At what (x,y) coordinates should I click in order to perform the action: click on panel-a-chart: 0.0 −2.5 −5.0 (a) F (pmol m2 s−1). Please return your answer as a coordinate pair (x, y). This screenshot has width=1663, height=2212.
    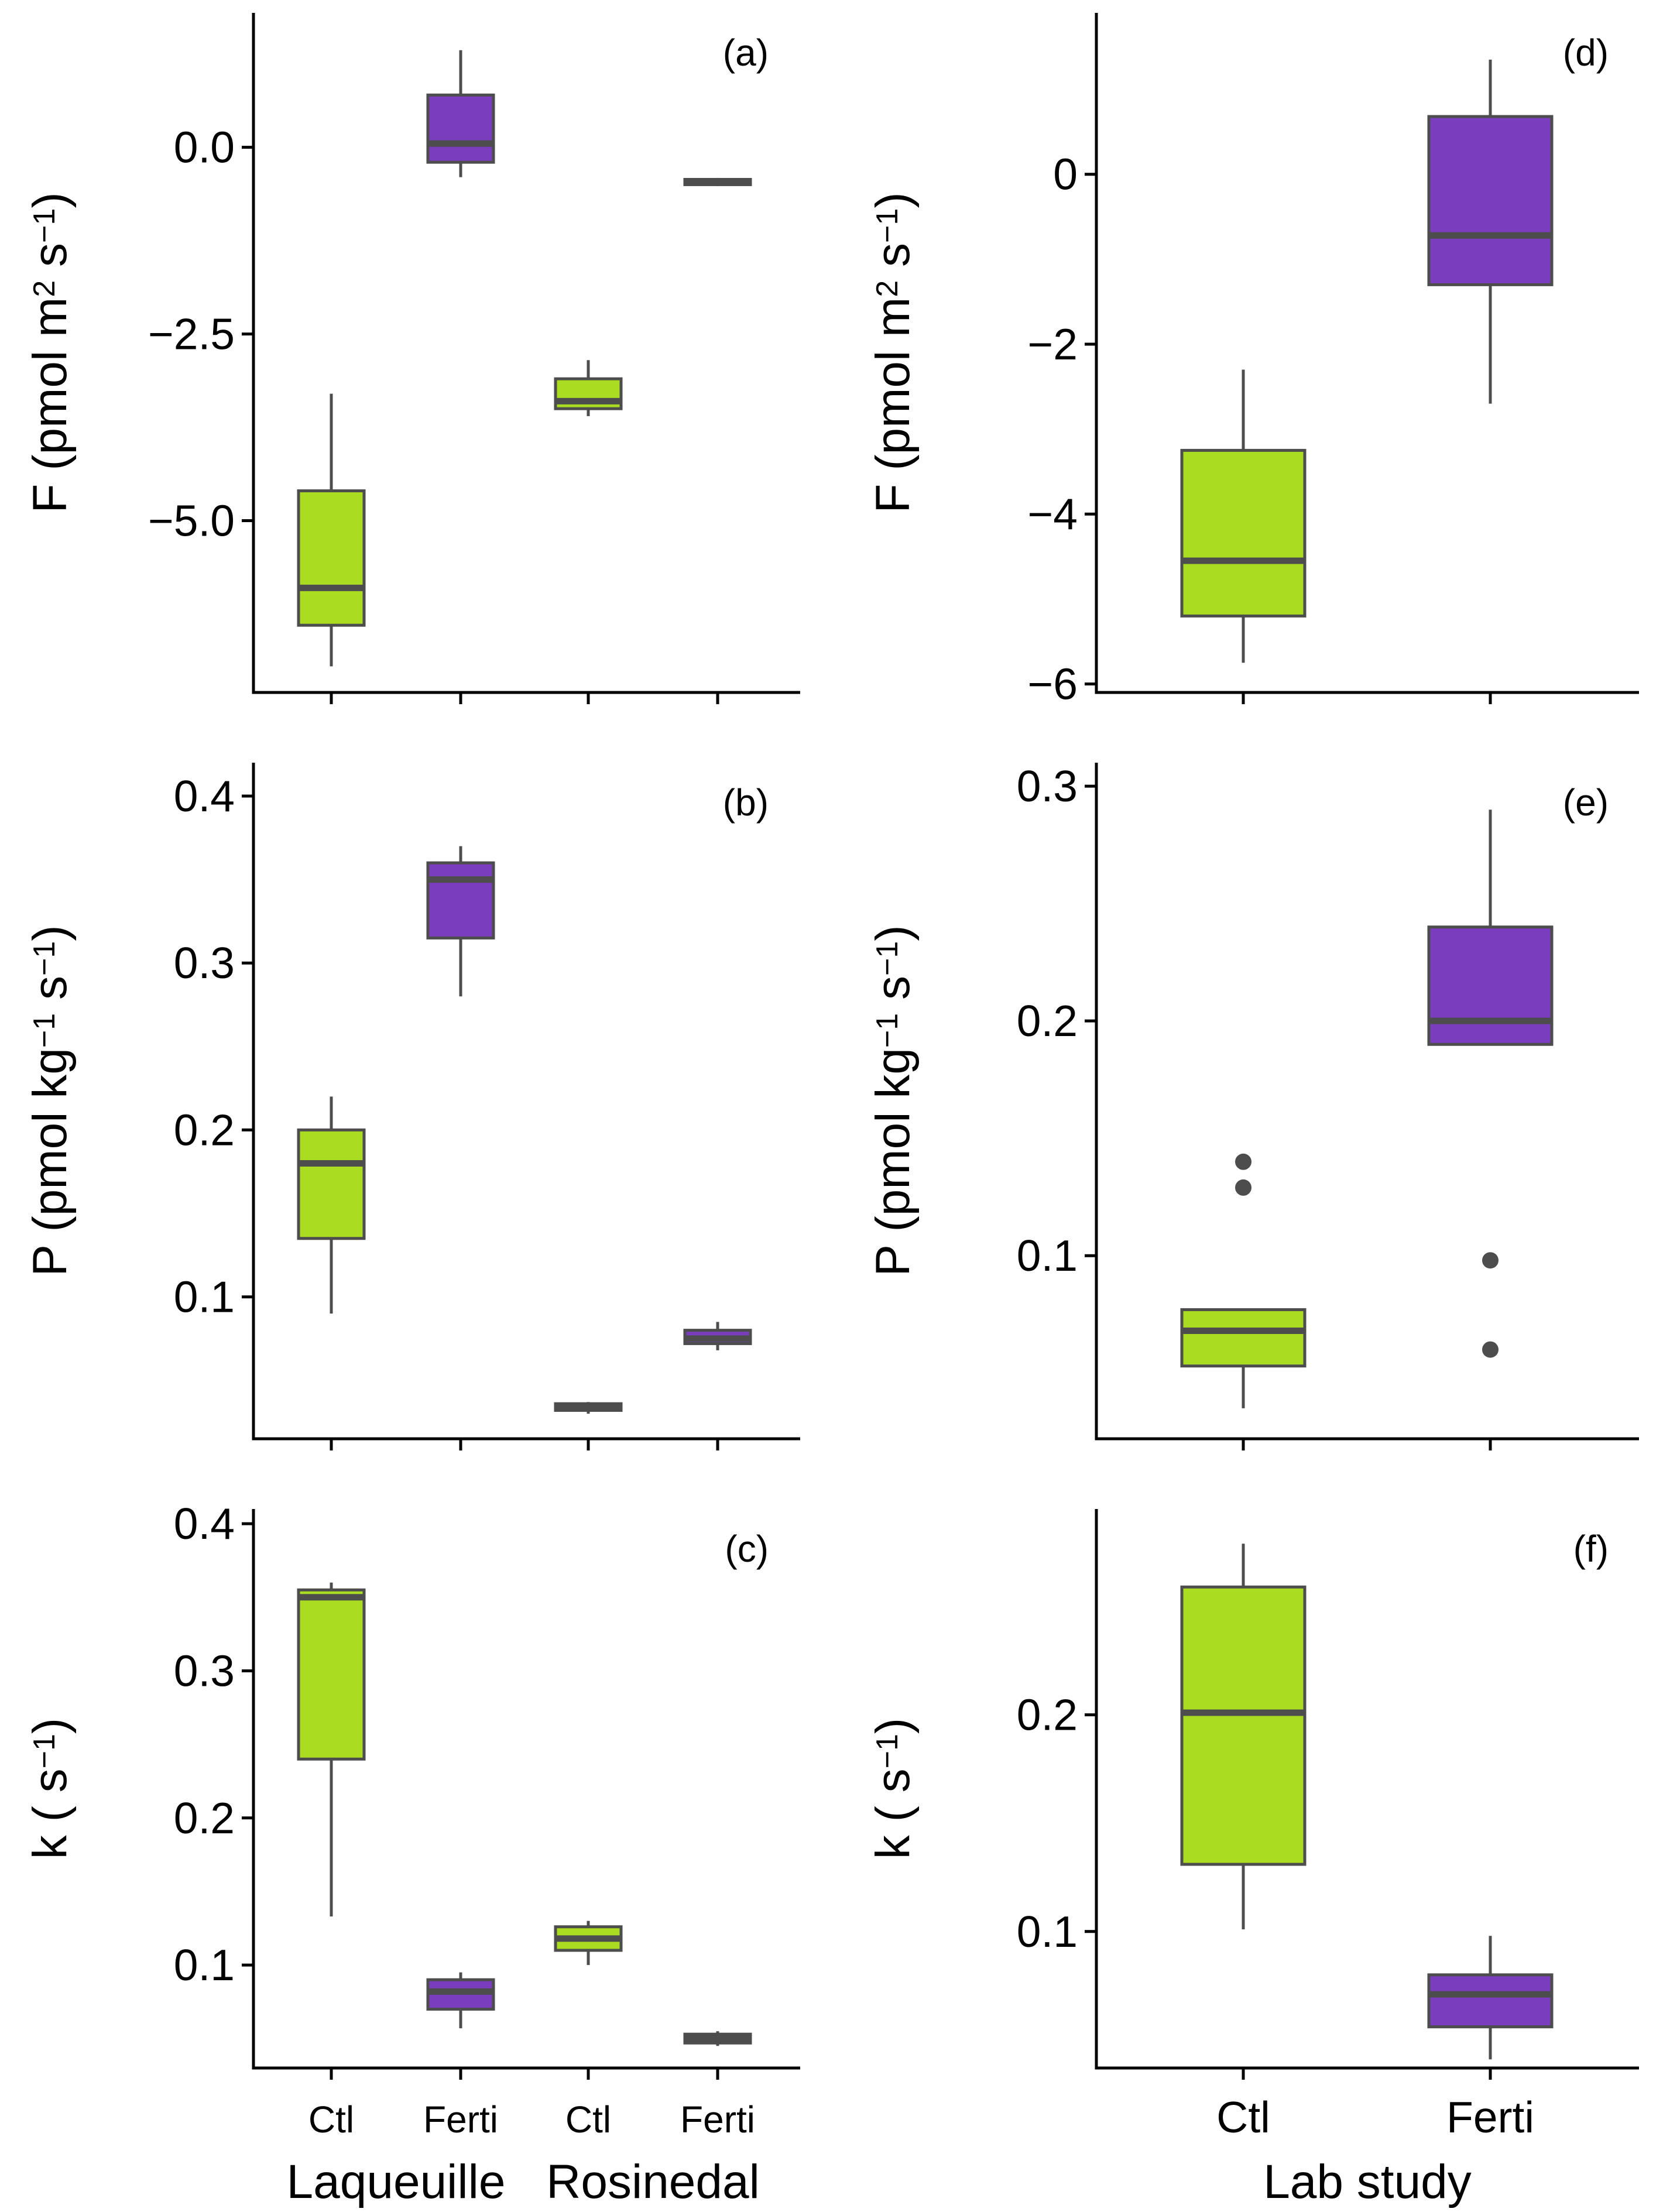
    Looking at the image, I should click on (412, 358).